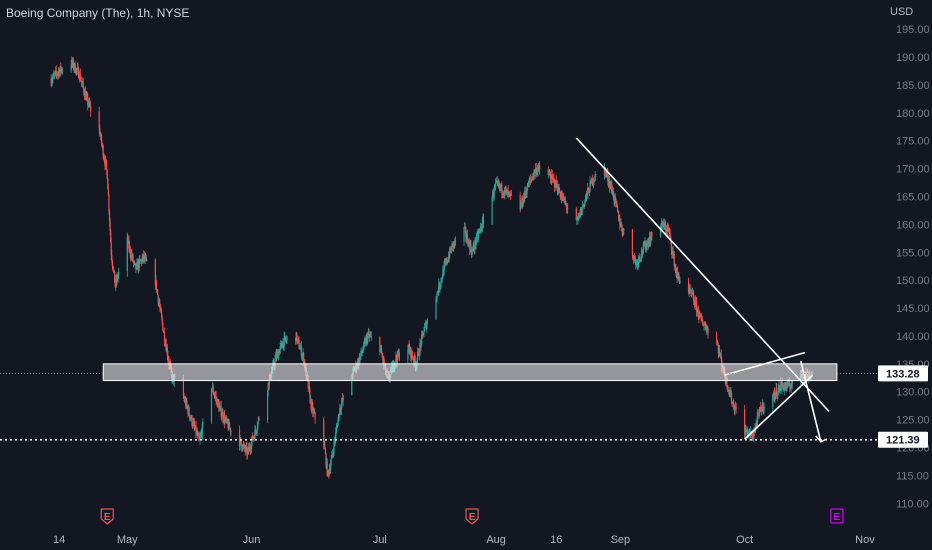 Image resolution: width=932 pixels, height=550 pixels. Describe the element at coordinates (913, 337) in the screenshot. I see `price-tick-label: 140.00` at that location.